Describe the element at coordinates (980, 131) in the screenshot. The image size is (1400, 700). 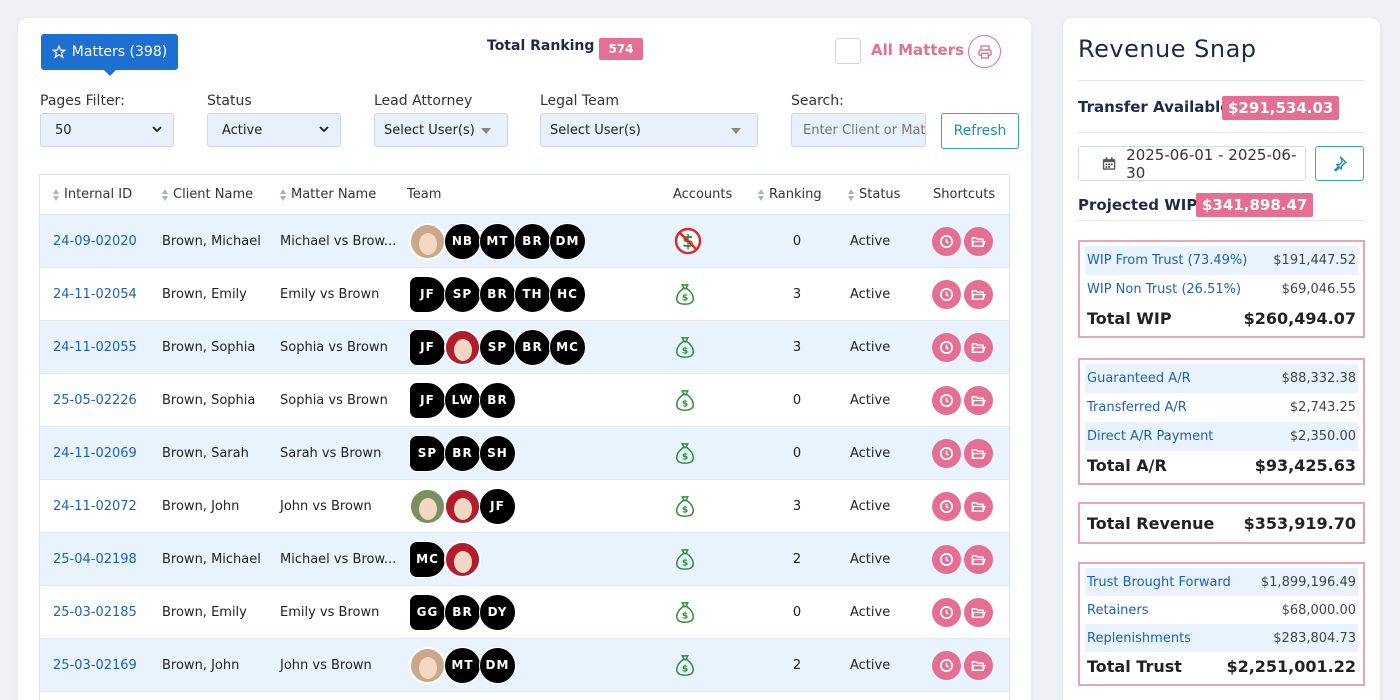
I see `refresh-button: Refresh` at that location.